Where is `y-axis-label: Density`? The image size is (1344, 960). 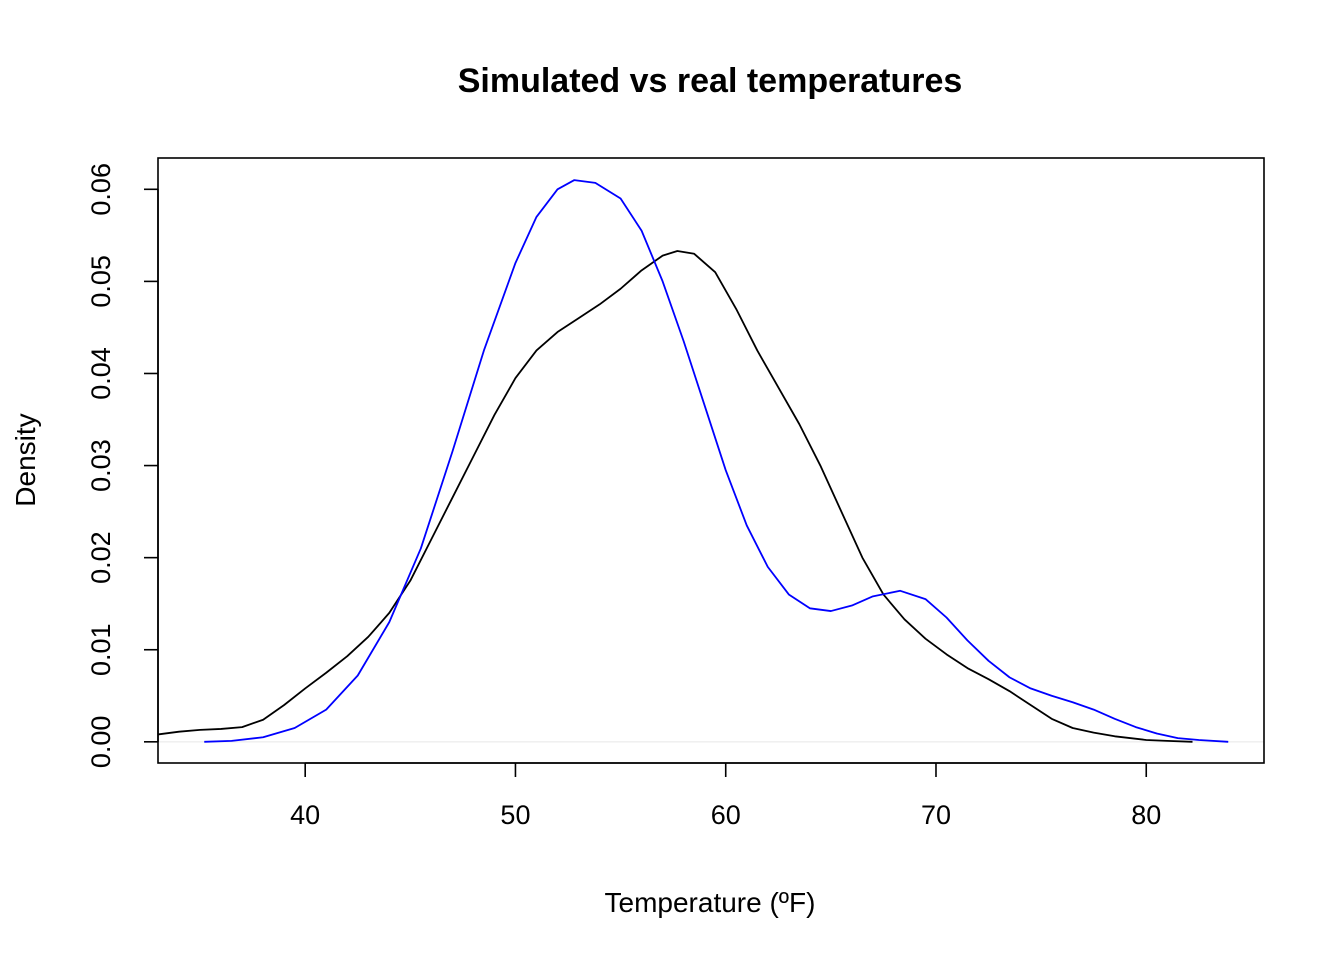
y-axis-label: Density is located at coordinates (25, 459).